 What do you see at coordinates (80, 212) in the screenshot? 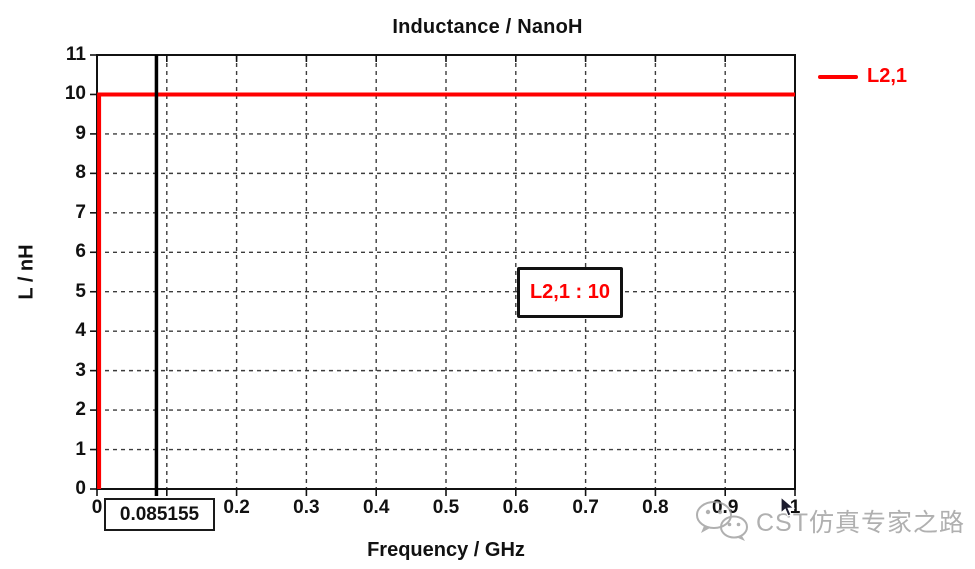
I see `y-tick-label: 7` at bounding box center [80, 212].